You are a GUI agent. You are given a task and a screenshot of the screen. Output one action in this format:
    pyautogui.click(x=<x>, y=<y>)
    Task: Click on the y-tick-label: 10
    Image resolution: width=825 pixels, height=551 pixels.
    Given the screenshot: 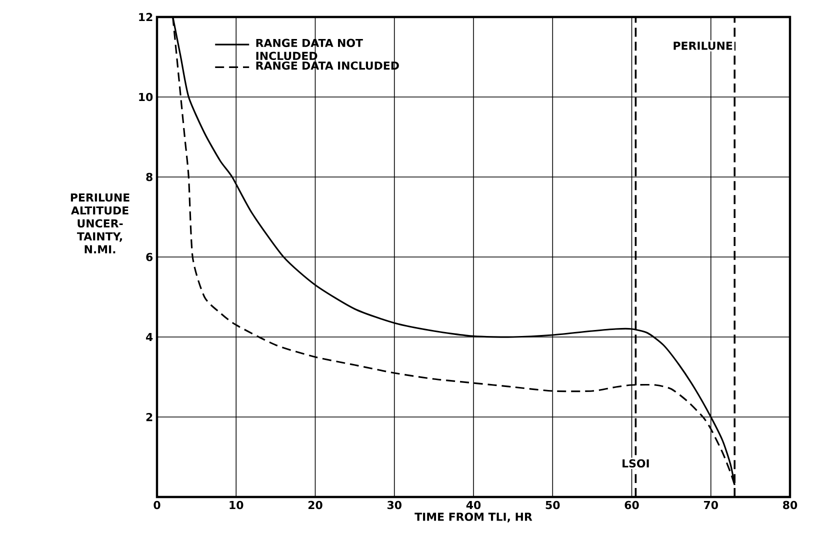 What is the action you would take?
    pyautogui.click(x=146, y=97)
    